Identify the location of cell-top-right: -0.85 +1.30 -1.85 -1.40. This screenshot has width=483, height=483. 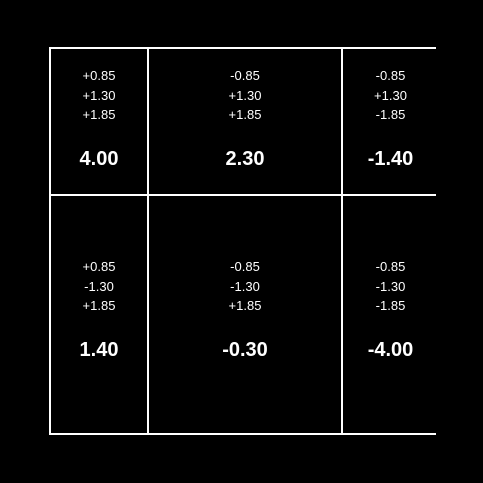
(390, 121).